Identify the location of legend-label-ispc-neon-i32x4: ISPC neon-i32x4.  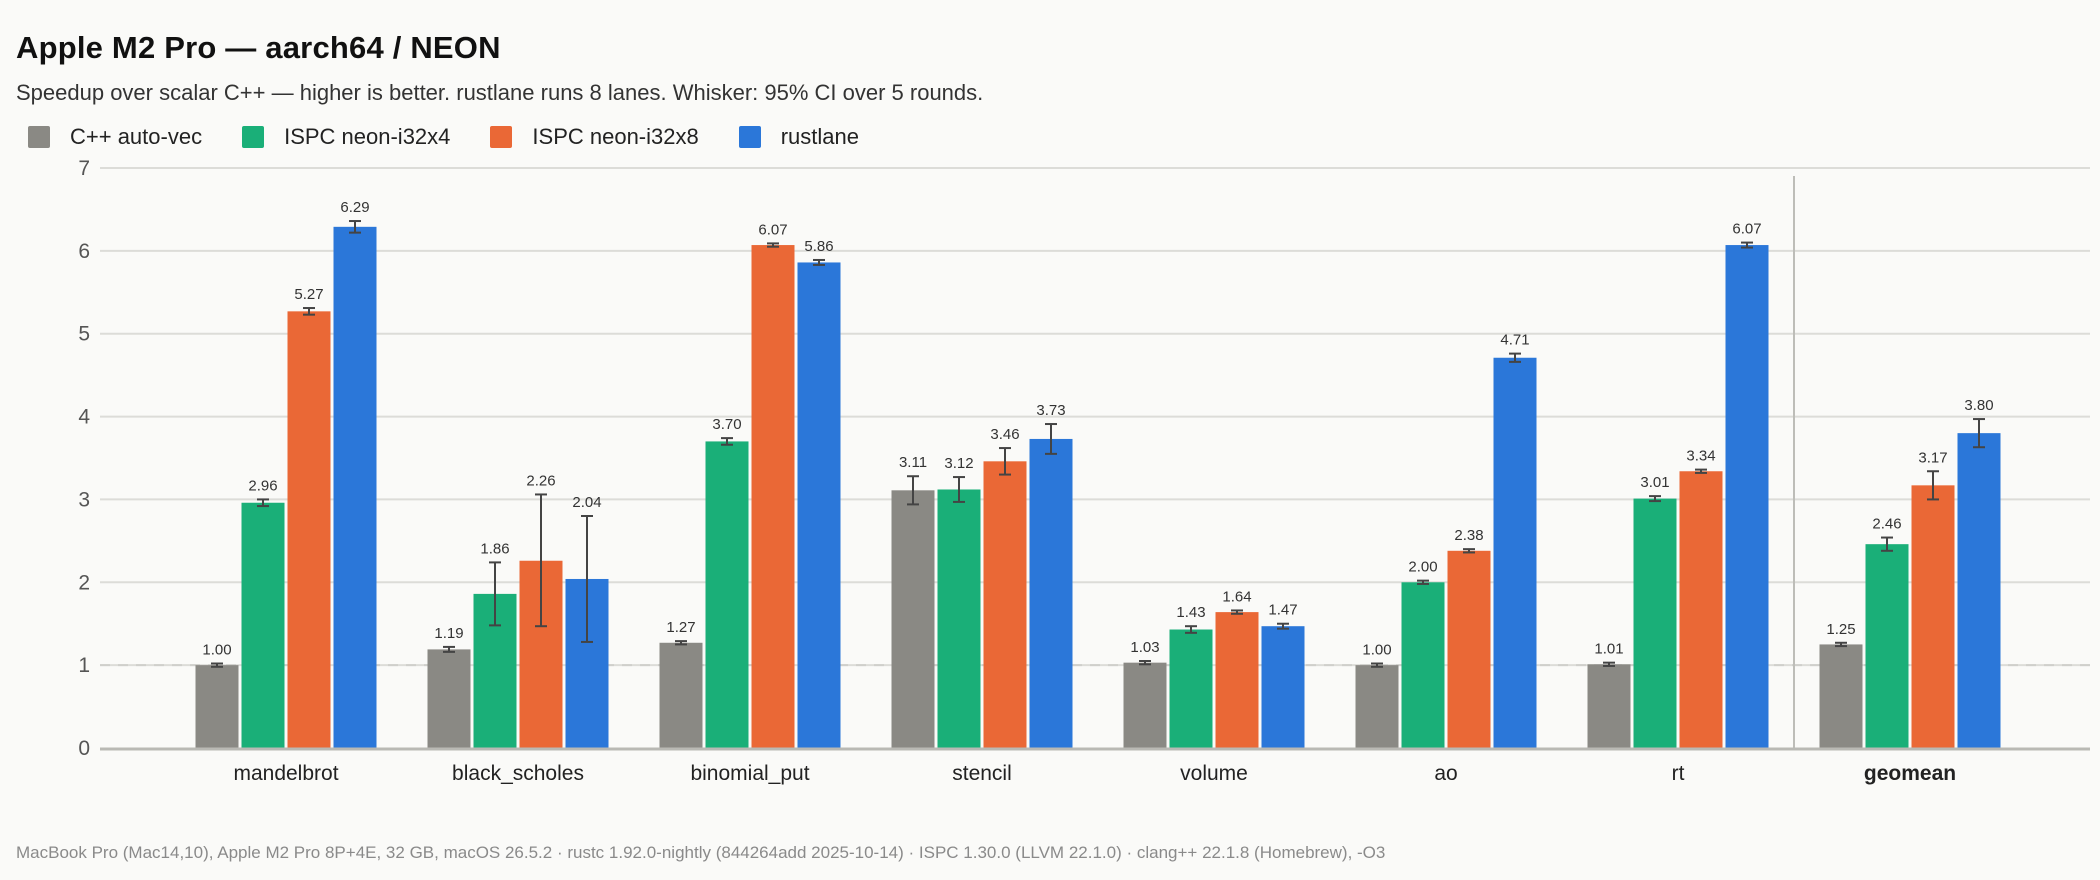
(367, 136).